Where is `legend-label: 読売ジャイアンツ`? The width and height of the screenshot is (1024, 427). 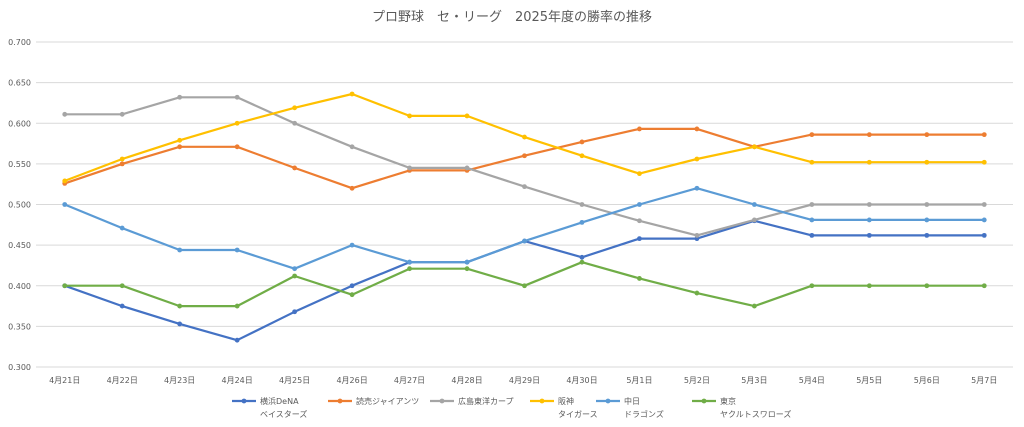 legend-label: 読売ジャイアンツ is located at coordinates (387, 401).